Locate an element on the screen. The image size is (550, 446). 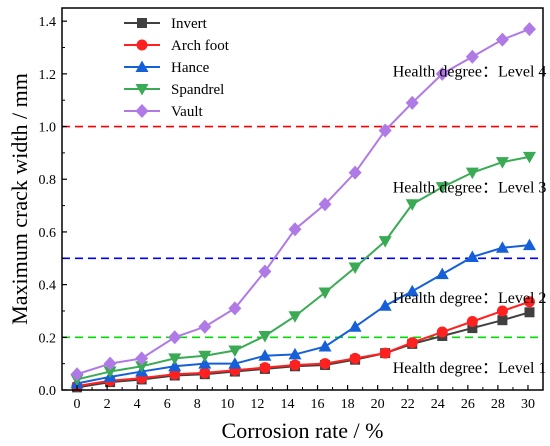
x-tick-label: 18 is located at coordinates (348, 404).